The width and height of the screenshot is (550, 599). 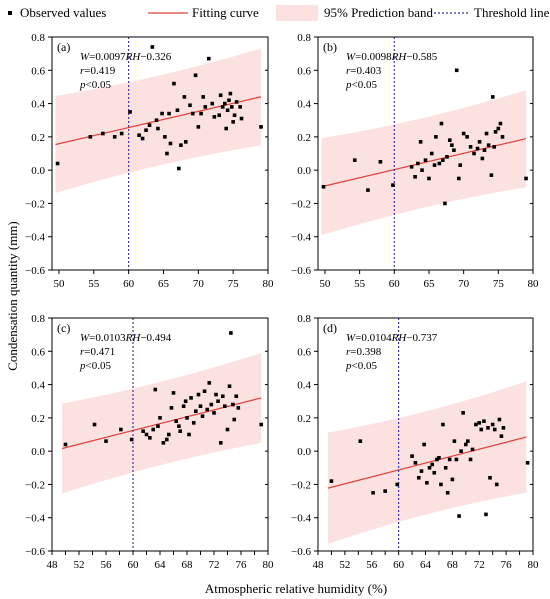 I want to click on plot-area, so click(x=159, y=153).